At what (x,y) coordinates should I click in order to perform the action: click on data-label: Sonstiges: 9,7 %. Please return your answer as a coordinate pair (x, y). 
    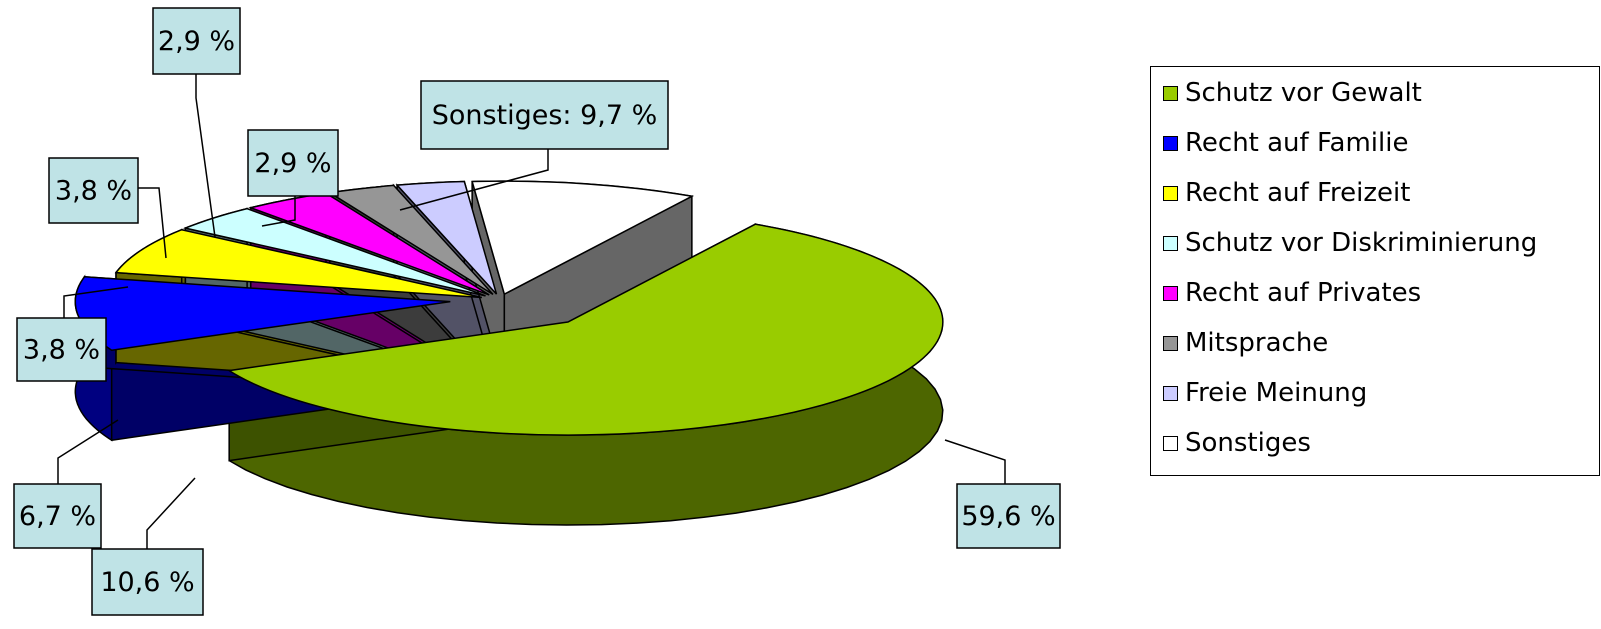
    Looking at the image, I should click on (545, 115).